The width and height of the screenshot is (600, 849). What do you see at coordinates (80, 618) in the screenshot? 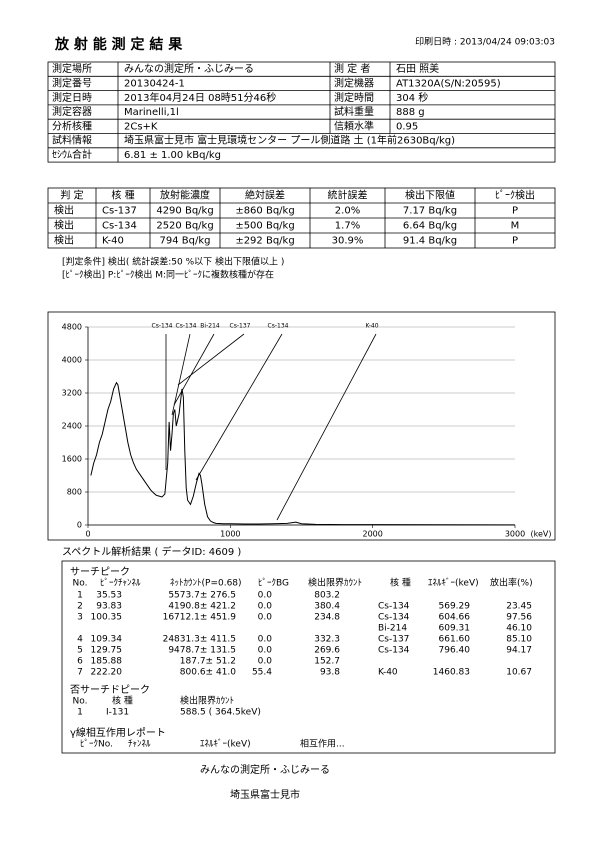
I see `peak-cell: 3` at bounding box center [80, 618].